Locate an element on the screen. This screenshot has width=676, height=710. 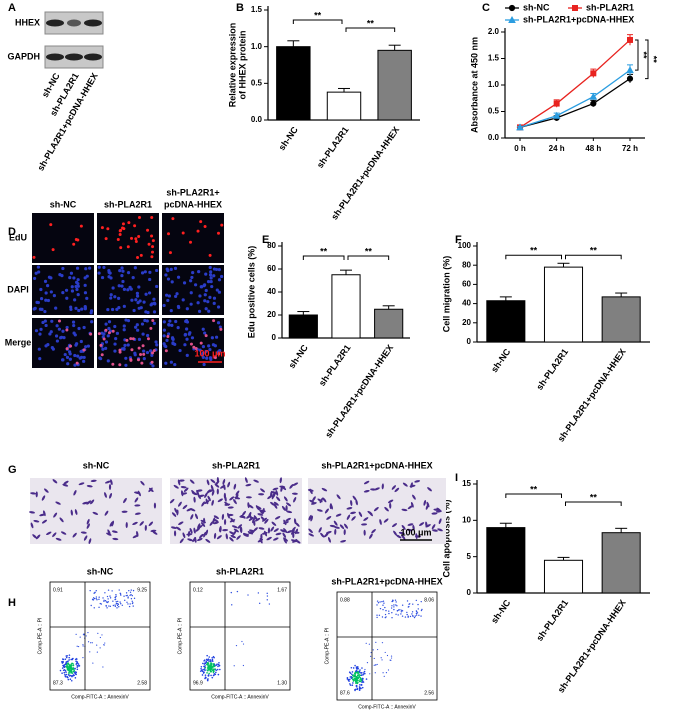
y-tick-label: 1.0 is located at coordinates (257, 46).